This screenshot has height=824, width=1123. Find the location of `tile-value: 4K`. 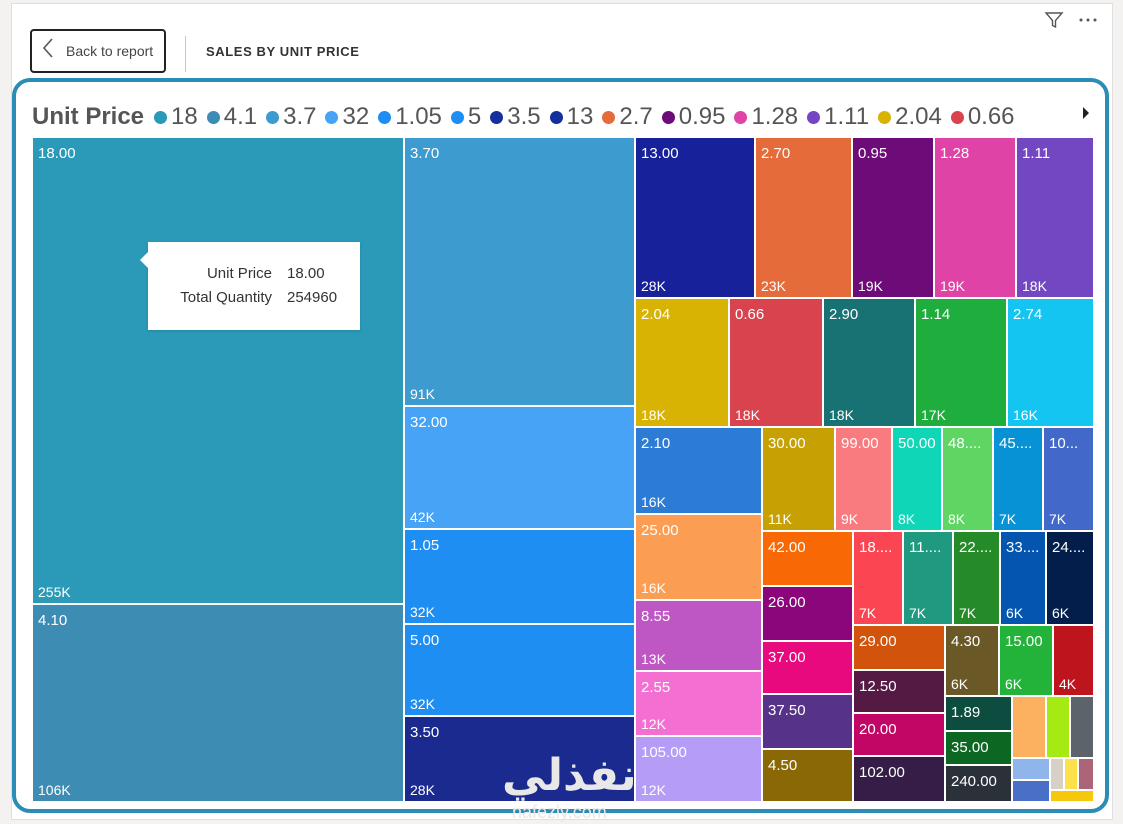

tile-value: 4K is located at coordinates (1068, 684).